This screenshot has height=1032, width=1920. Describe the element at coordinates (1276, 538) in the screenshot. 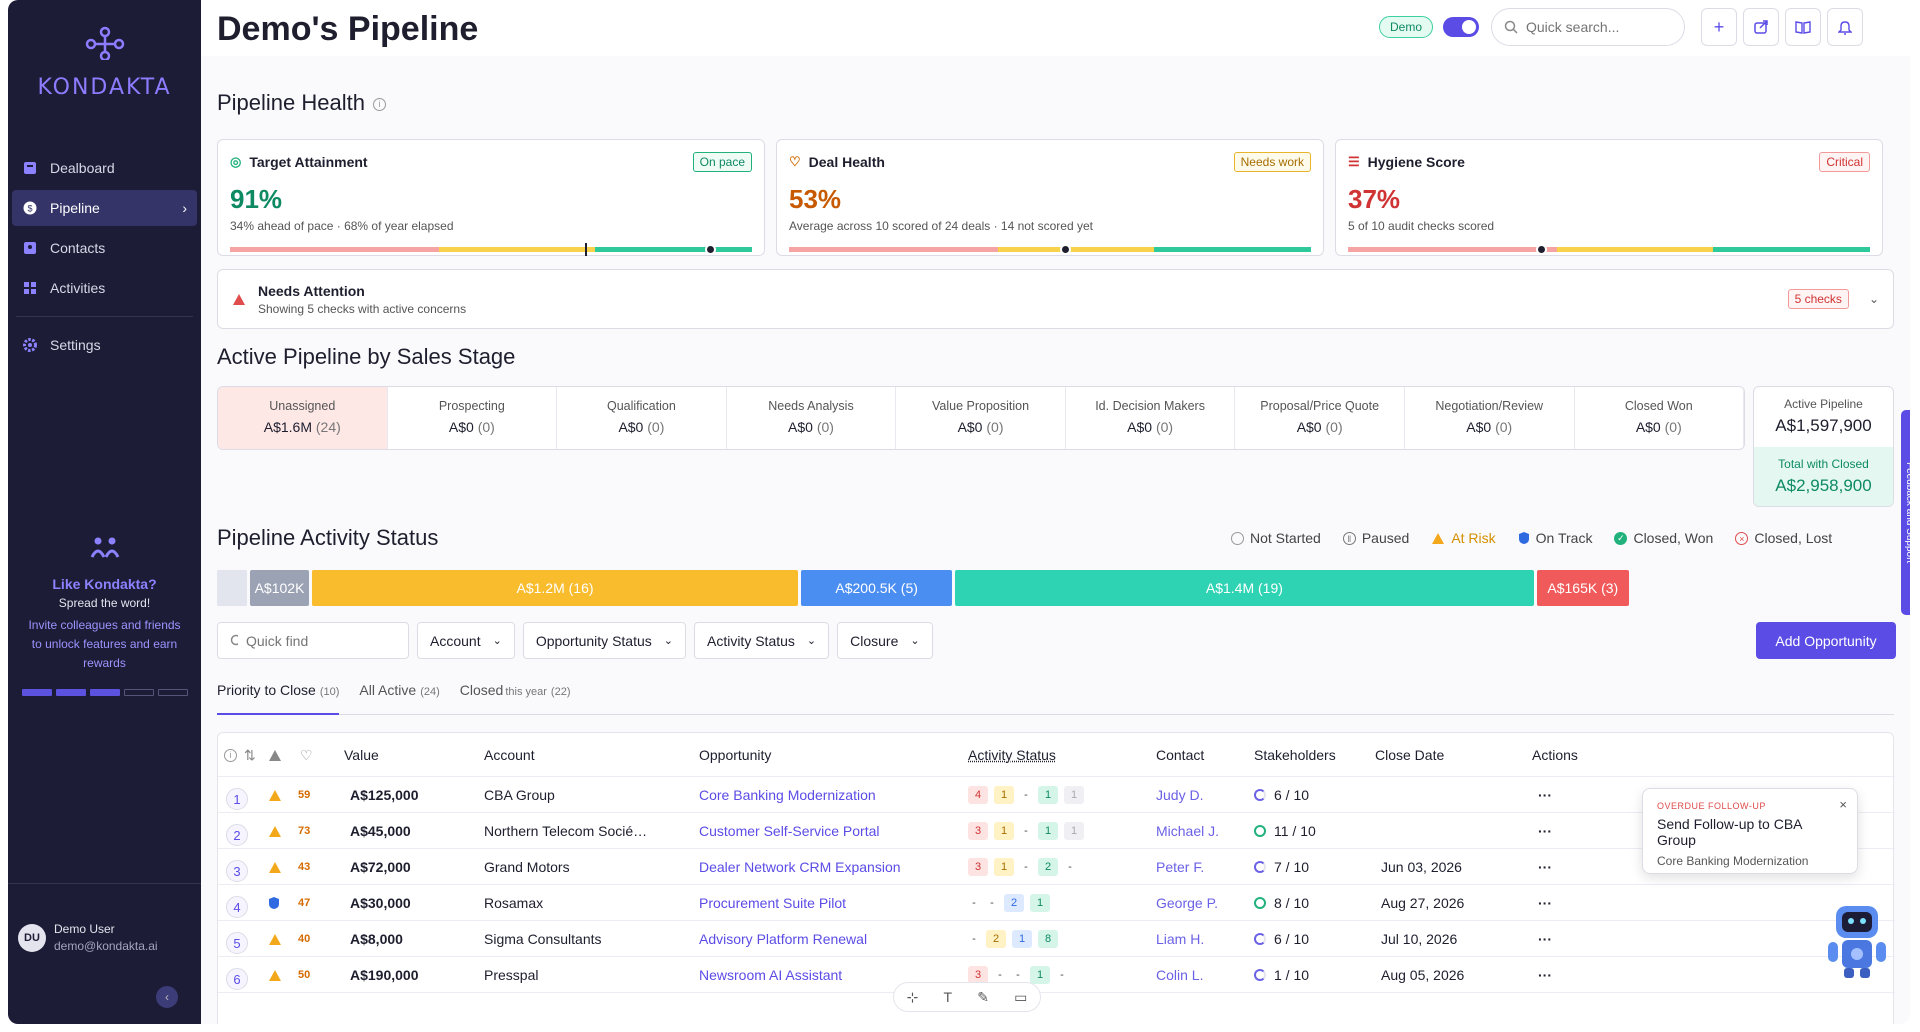

I see `legend-not-started: Not Started` at that location.